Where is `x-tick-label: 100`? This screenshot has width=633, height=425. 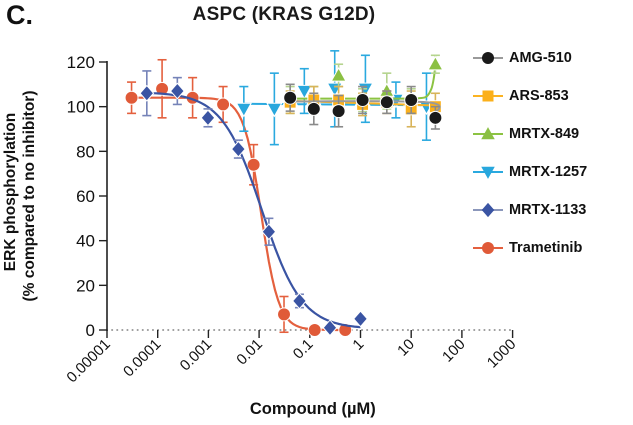 x-tick-label: 100 is located at coordinates (454, 351).